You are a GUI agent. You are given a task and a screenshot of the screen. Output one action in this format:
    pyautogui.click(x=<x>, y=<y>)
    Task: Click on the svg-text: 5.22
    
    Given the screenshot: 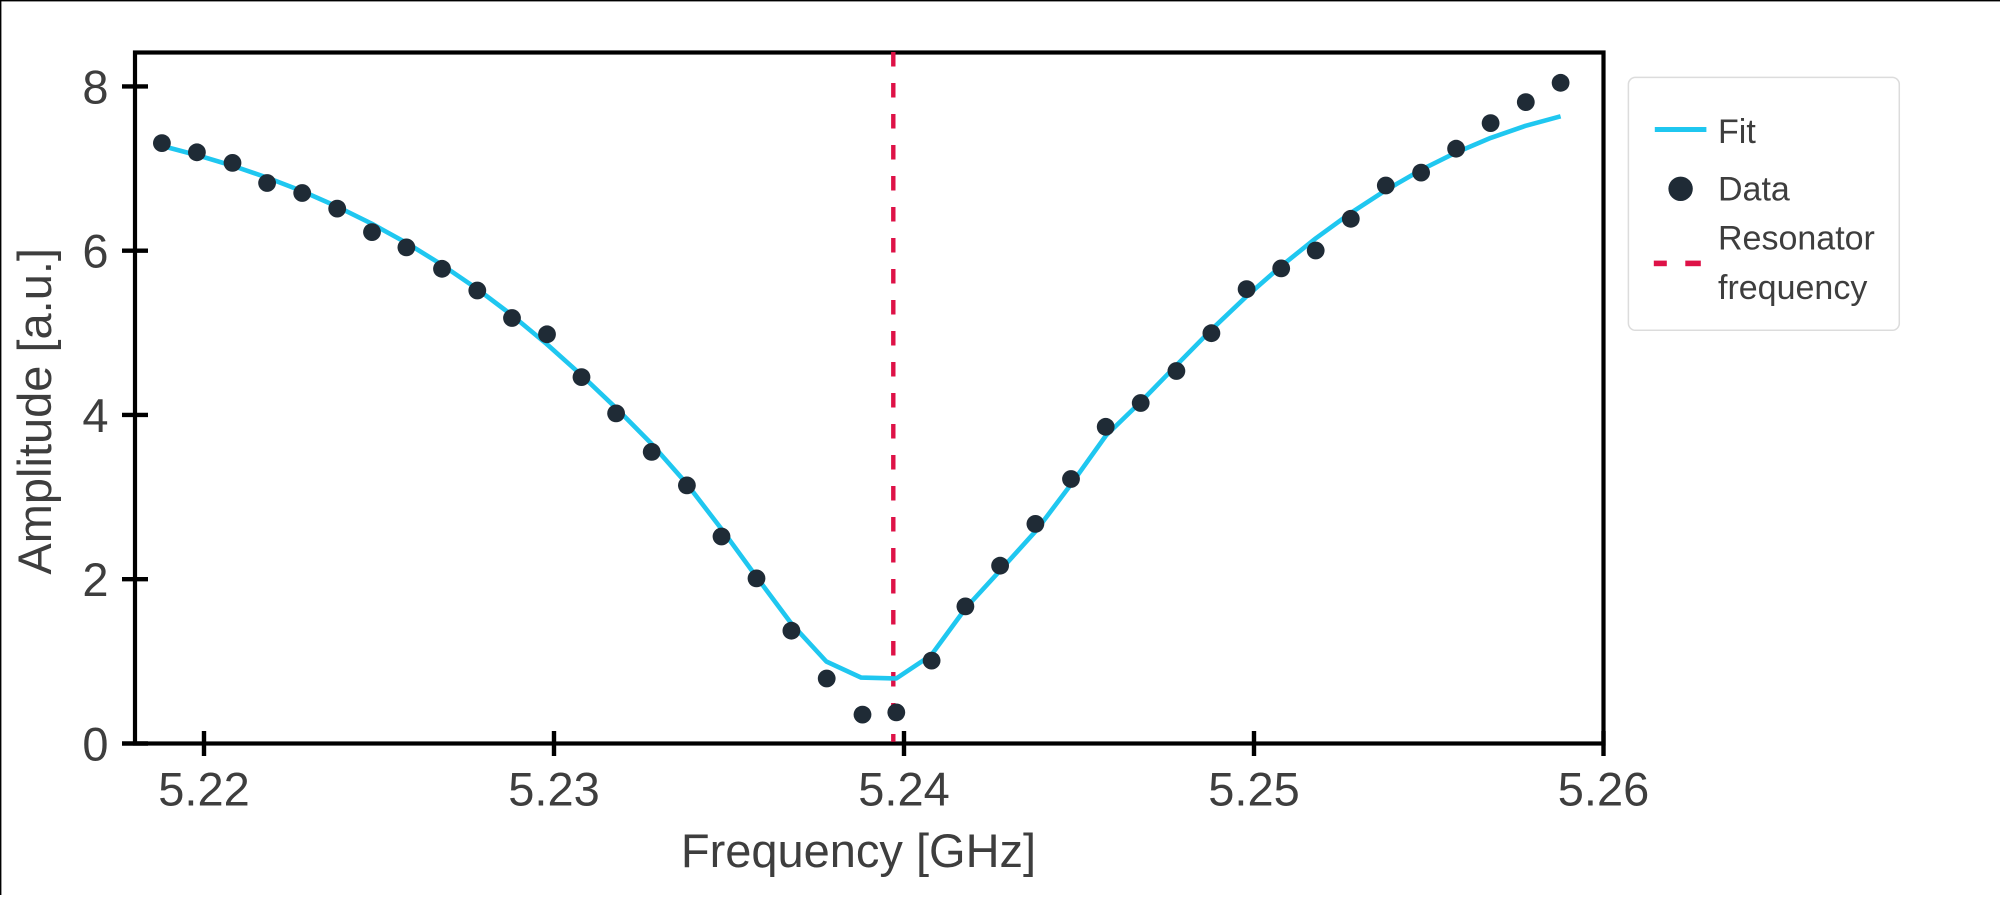 What is the action you would take?
    pyautogui.click(x=203, y=788)
    